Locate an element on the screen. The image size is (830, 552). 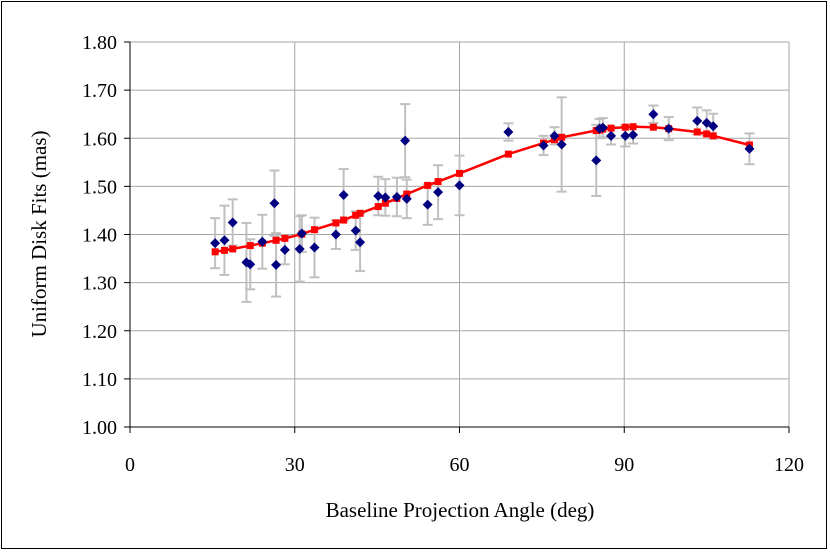
x-tick-label: 90 is located at coordinates (624, 465).